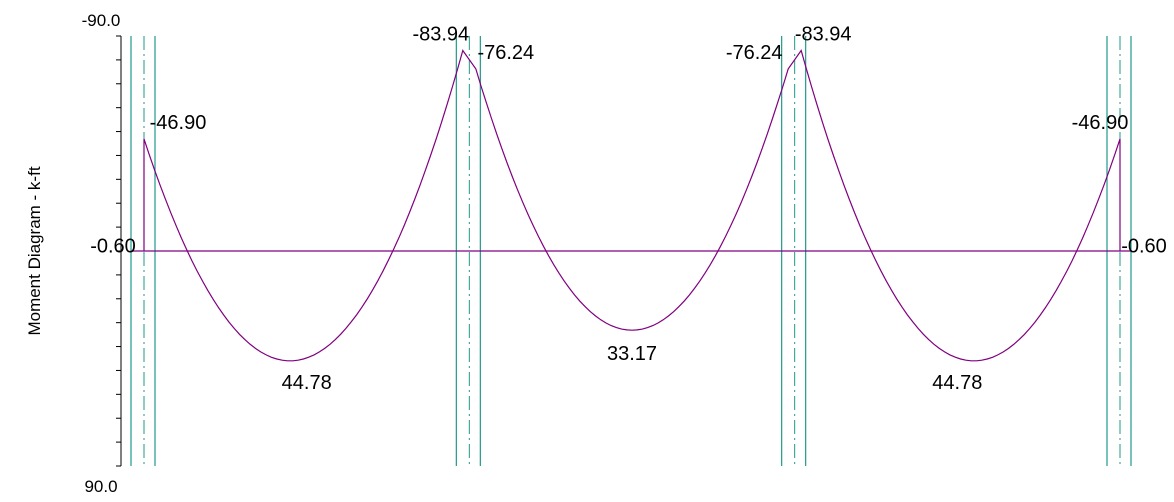 This screenshot has height=502, width=1174. What do you see at coordinates (1100, 123) in the screenshot?
I see `data-label-10: -46.90` at bounding box center [1100, 123].